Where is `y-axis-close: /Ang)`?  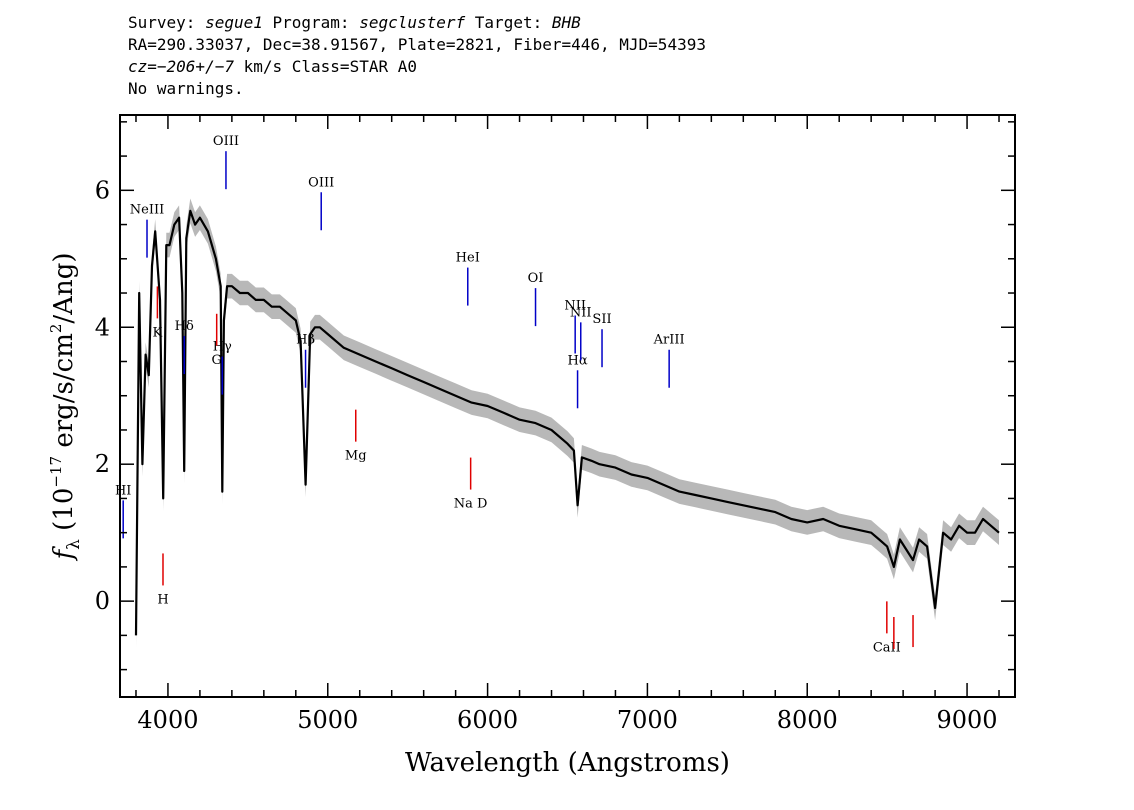 y-axis-close: /Ang) is located at coordinates (64, 288).